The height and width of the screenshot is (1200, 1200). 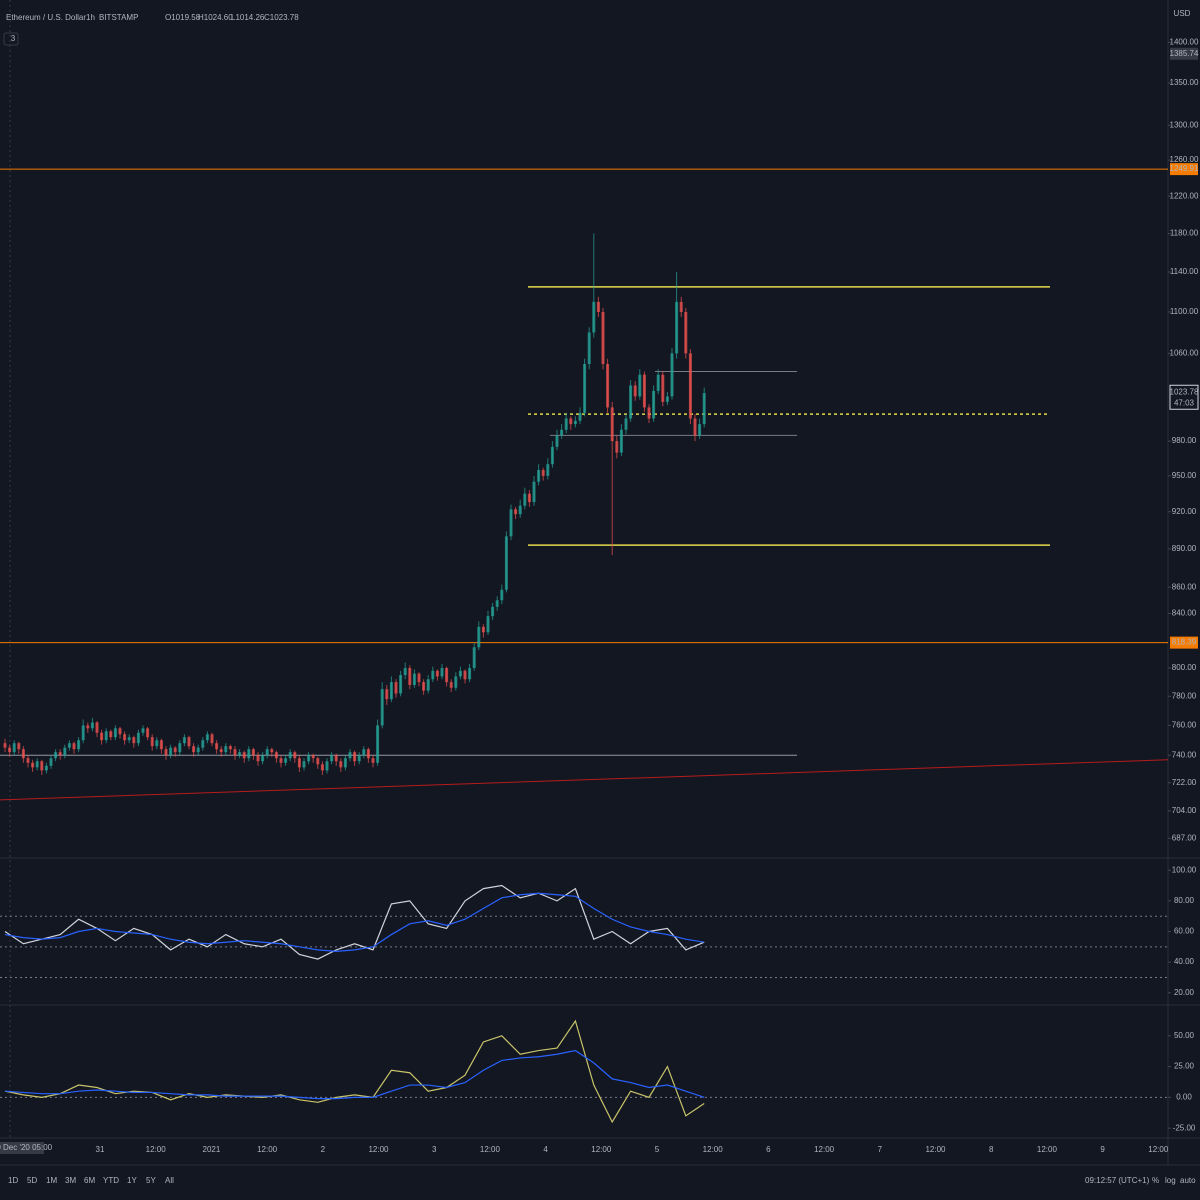 I want to click on range-button: 5Y, so click(x=151, y=1180).